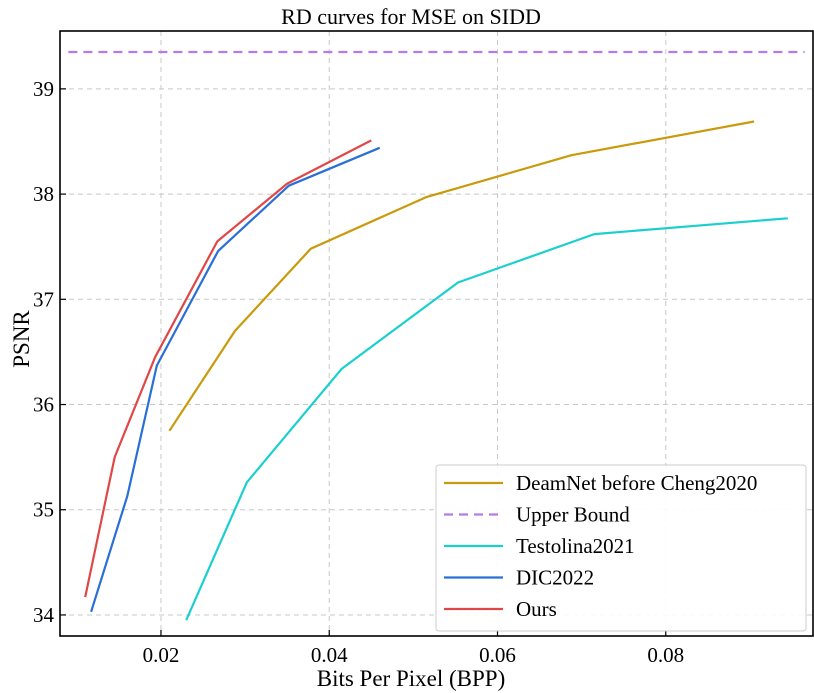  Describe the element at coordinates (575, 546) in the screenshot. I see `legend-label: Testolina2021` at that location.